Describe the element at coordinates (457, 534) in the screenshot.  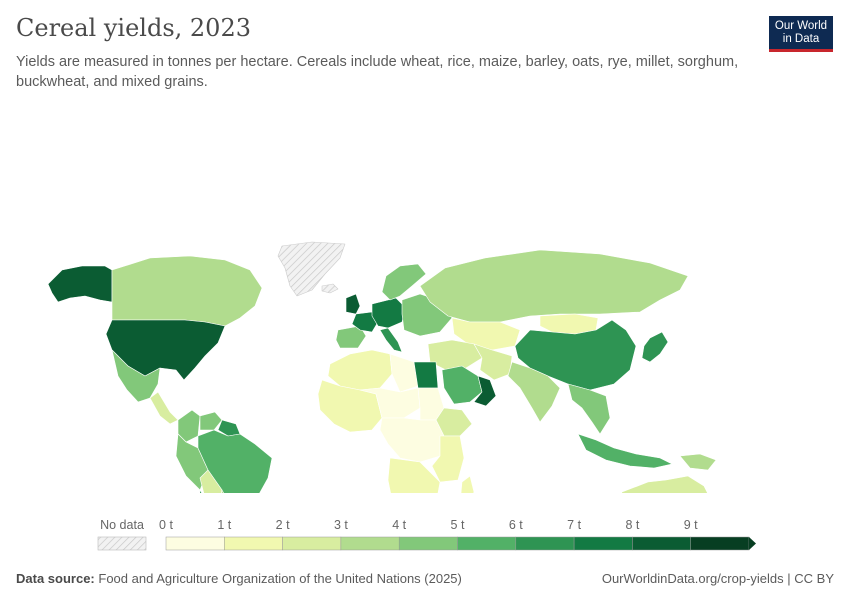
I see `legend-color-scale: 0 t 1 t 2 t 3 t 4 t 5 t 6 t 7 t 8 t 9 t` at that location.